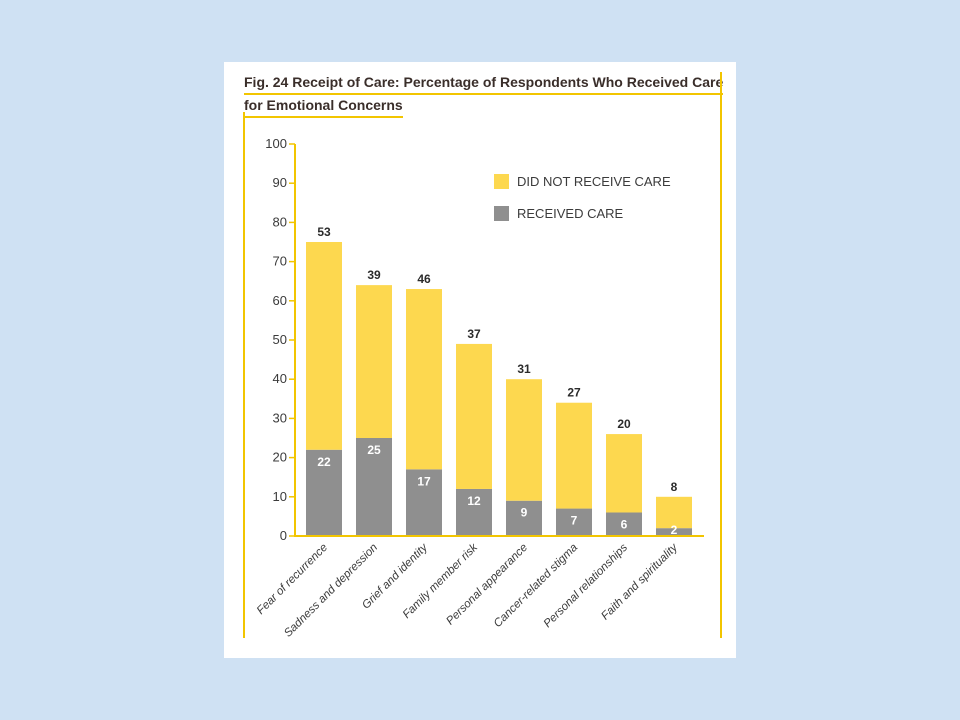  What do you see at coordinates (280, 221) in the screenshot?
I see `y-tick-label: 80` at bounding box center [280, 221].